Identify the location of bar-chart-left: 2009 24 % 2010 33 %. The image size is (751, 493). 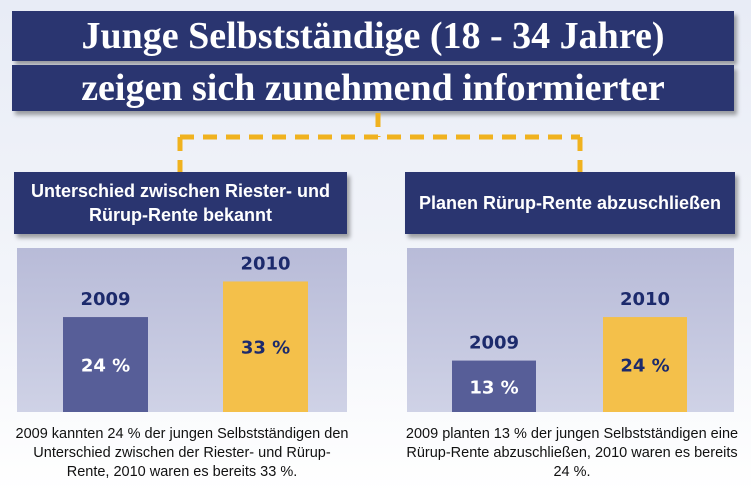
(182, 330).